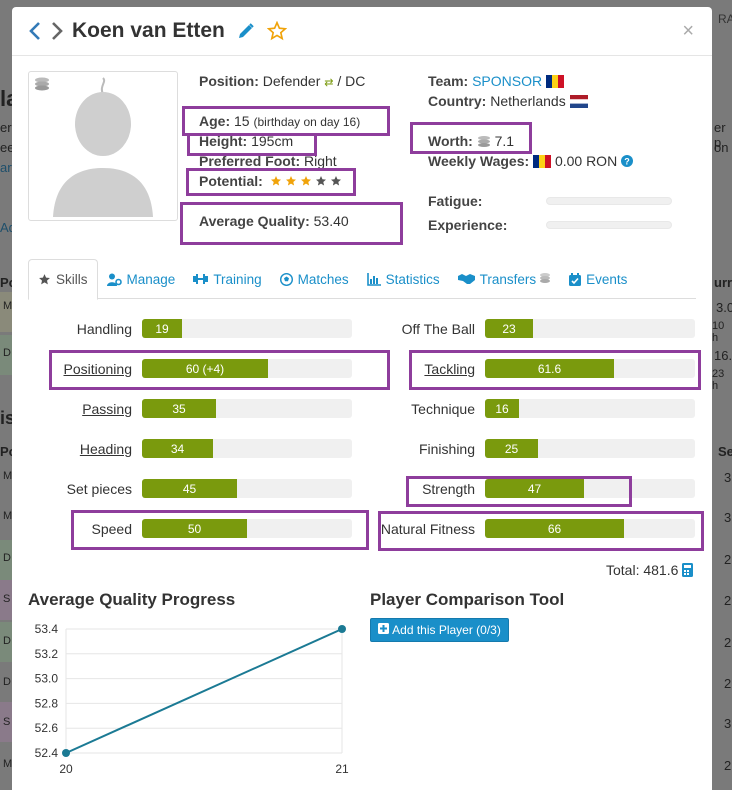 Image resolution: width=732 pixels, height=790 pixels. Describe the element at coordinates (151, 279) in the screenshot. I see `tab-label: Manage` at that location.